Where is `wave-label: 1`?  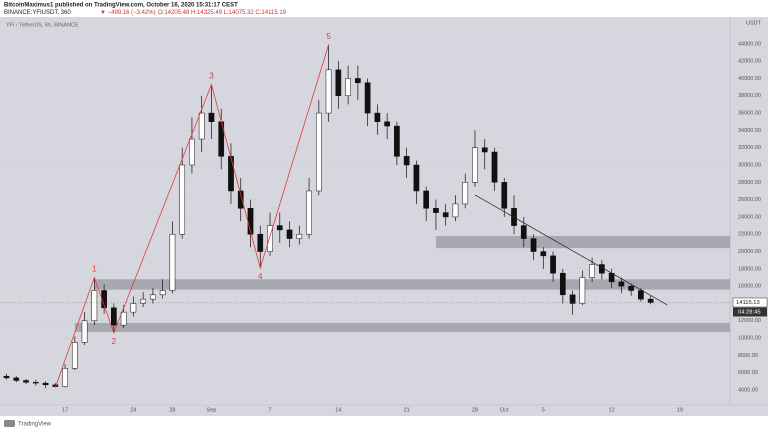
wave-label: 1 is located at coordinates (94, 269).